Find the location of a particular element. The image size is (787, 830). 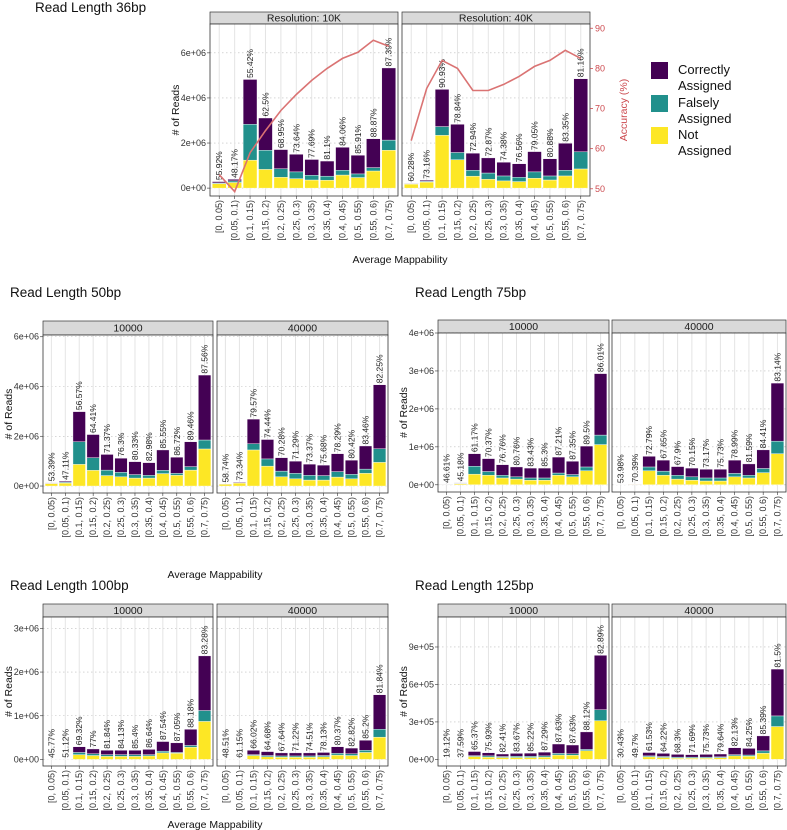

legend-label-line1: Correctly is located at coordinates (704, 69).